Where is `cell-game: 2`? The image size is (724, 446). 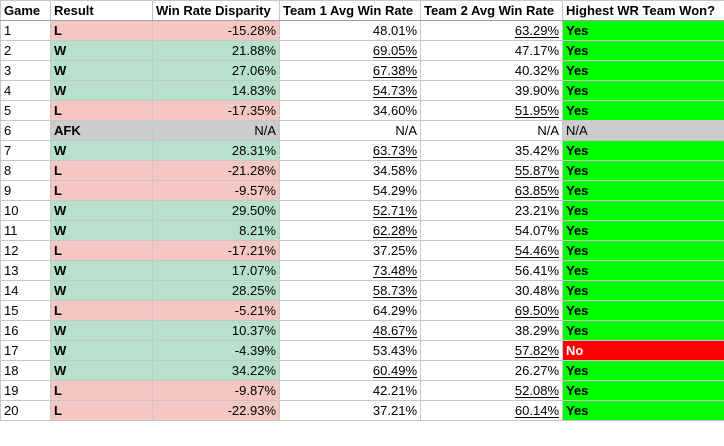 cell-game: 2 is located at coordinates (25, 50).